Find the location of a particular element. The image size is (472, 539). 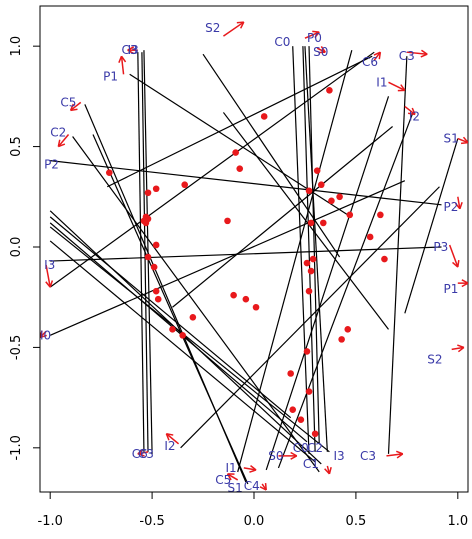

x-tick-label: 0.0 is located at coordinates (254, 521).